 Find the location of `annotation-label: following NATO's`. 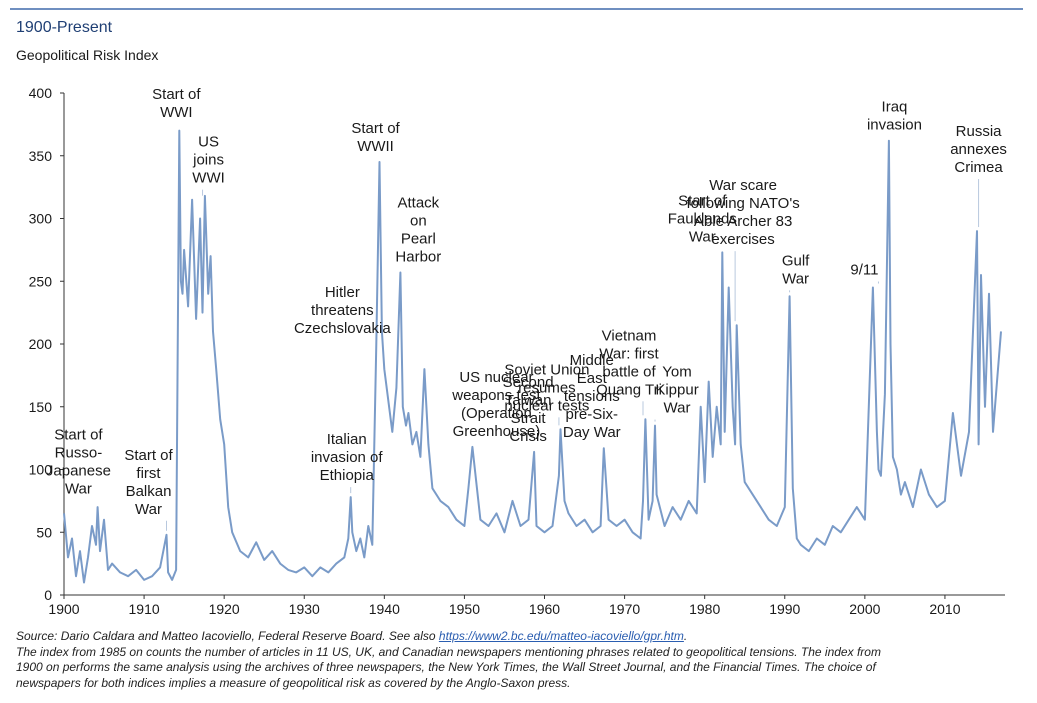

annotation-label: following NATO's is located at coordinates (743, 203).